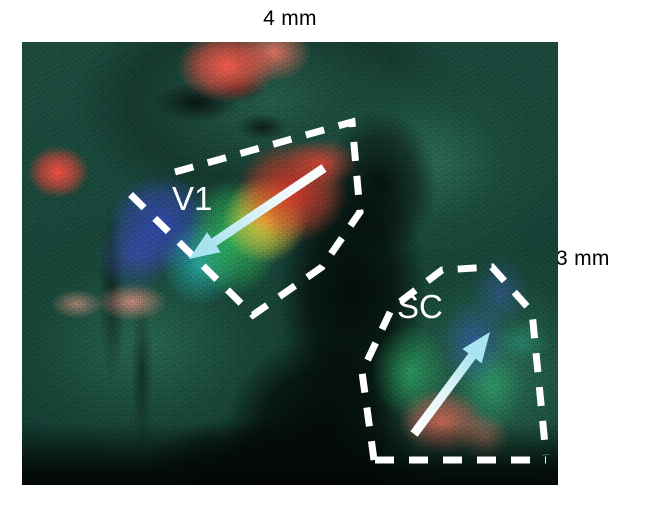  Describe the element at coordinates (420, 306) in the screenshot. I see `sc-region-label: SC` at that location.